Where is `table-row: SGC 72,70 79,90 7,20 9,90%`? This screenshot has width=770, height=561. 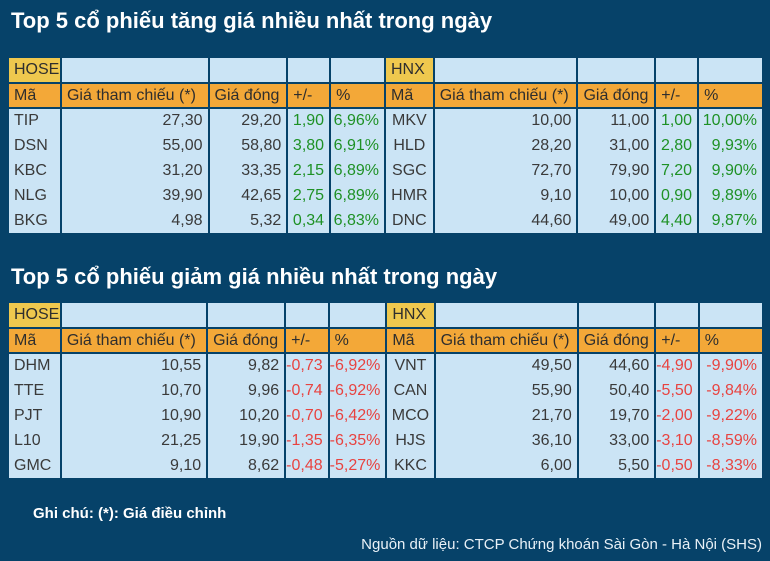 table-row: SGC 72,70 79,90 7,20 9,90% is located at coordinates (574, 170).